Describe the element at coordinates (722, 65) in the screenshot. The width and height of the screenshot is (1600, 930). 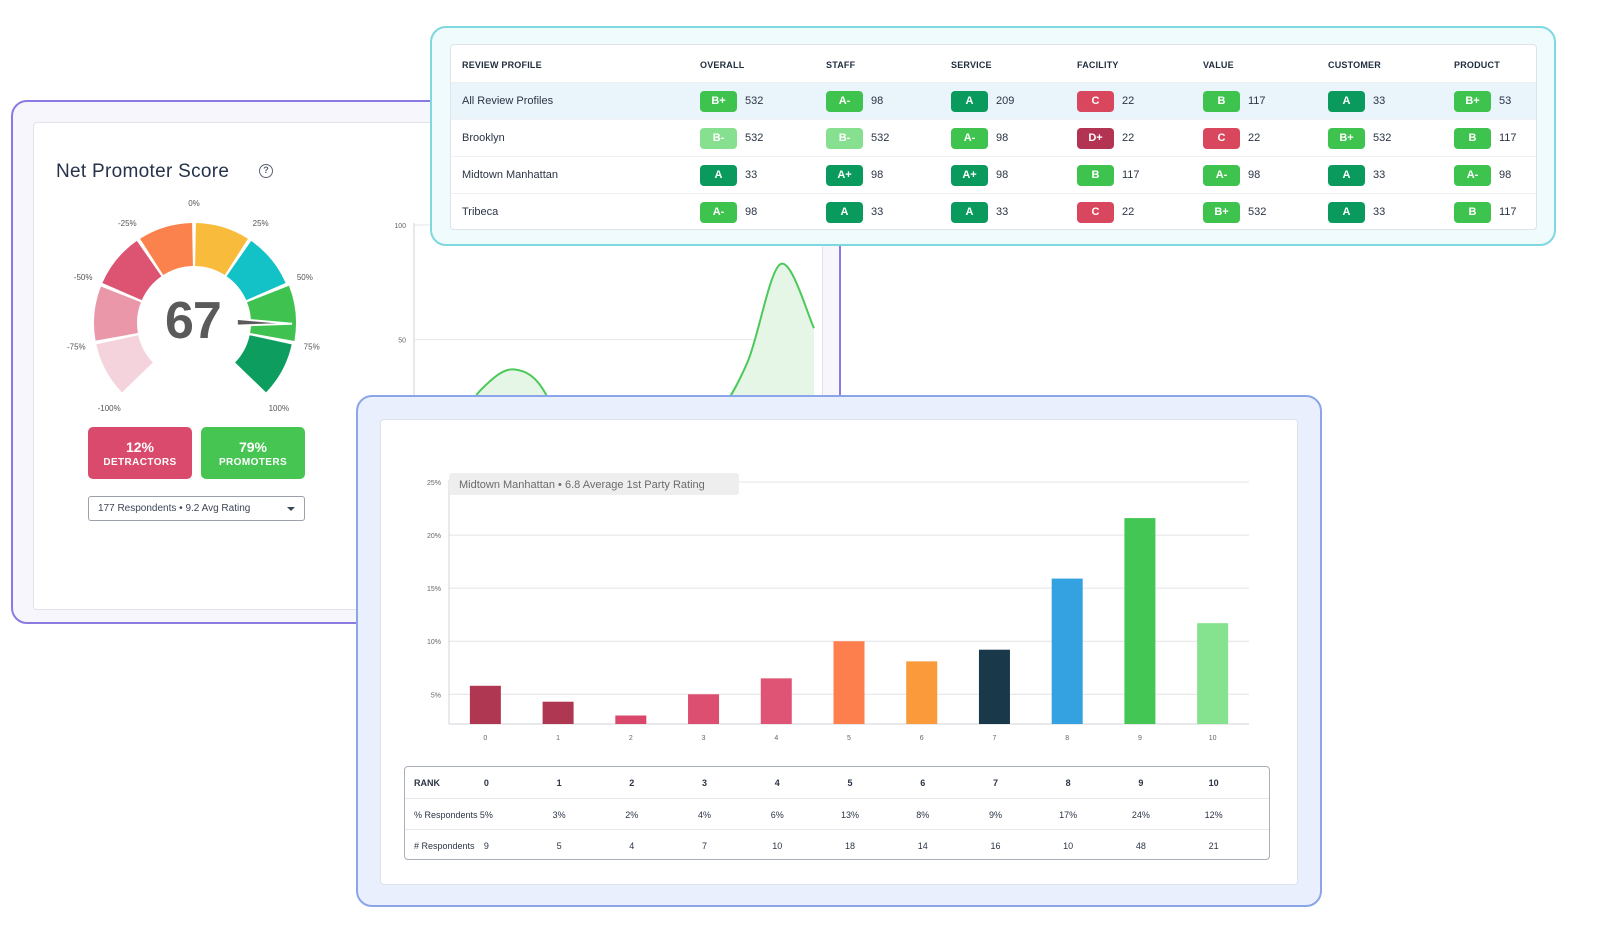
I see `column-header: OVERALL` at that location.